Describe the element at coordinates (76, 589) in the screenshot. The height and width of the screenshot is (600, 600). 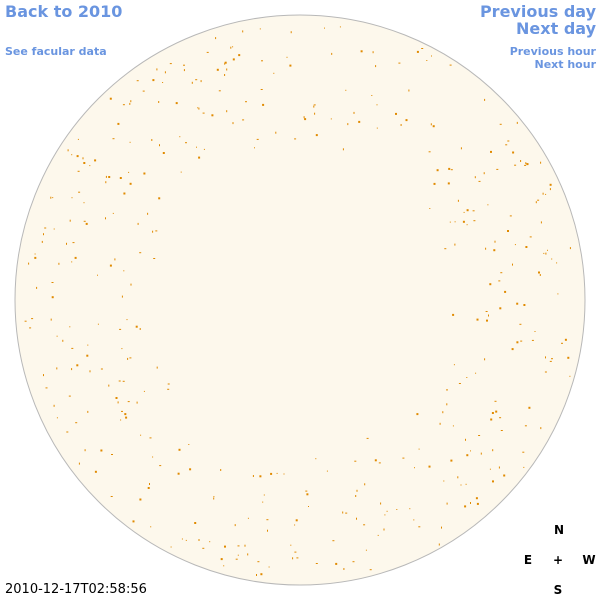
I see `timestamp: 2010-12-17T02:58:56` at that location.